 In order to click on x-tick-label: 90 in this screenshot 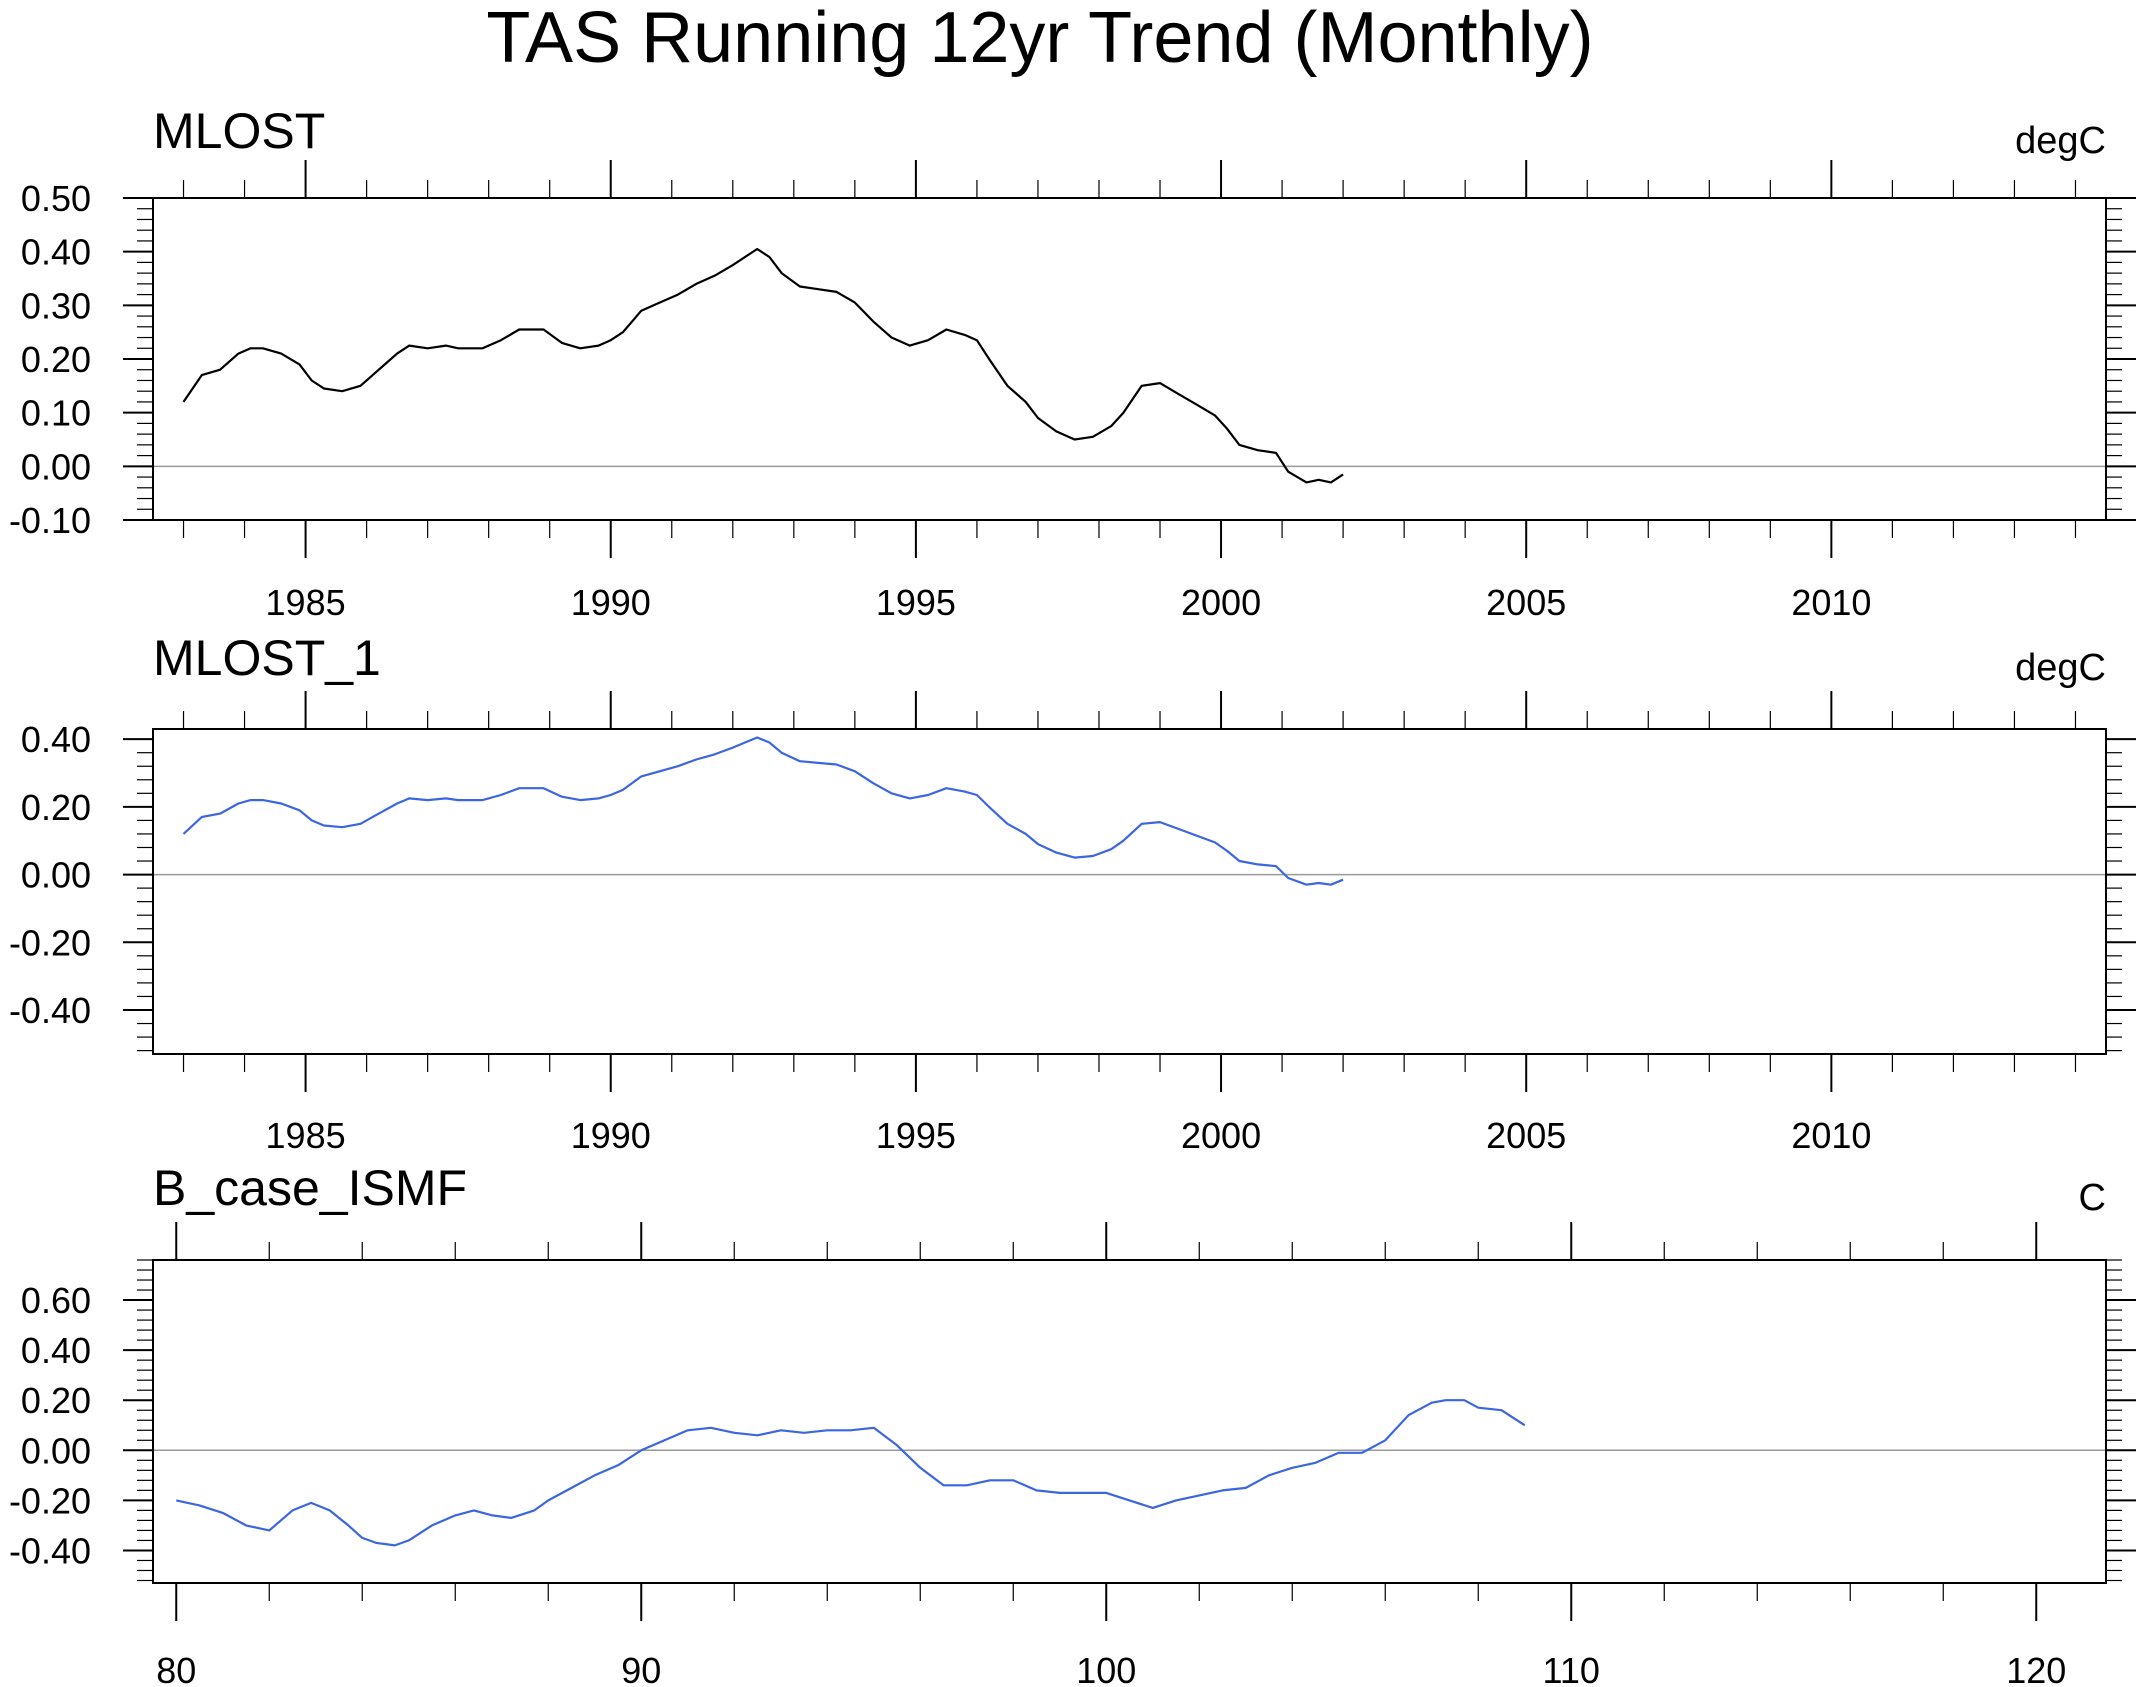, I will do `click(641, 1668)`.